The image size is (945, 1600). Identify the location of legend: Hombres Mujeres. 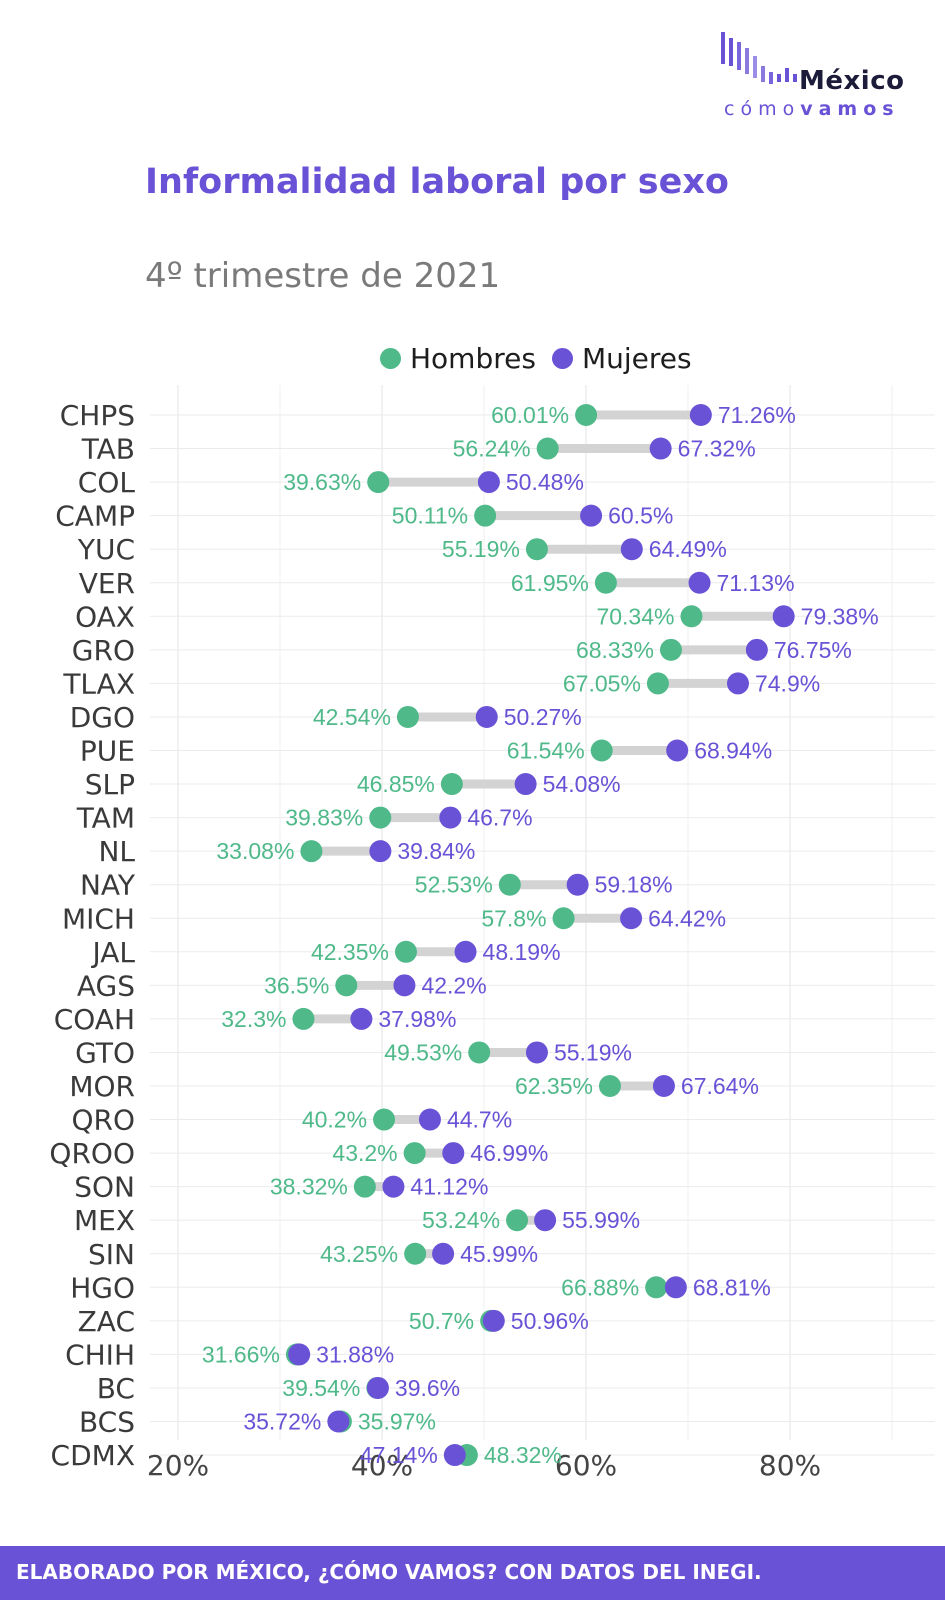
(544, 358).